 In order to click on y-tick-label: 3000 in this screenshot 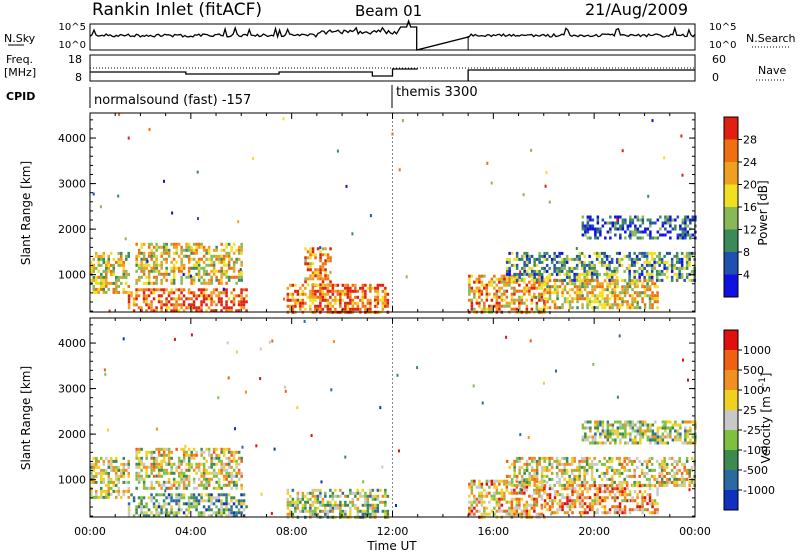, I will do `click(72, 184)`.